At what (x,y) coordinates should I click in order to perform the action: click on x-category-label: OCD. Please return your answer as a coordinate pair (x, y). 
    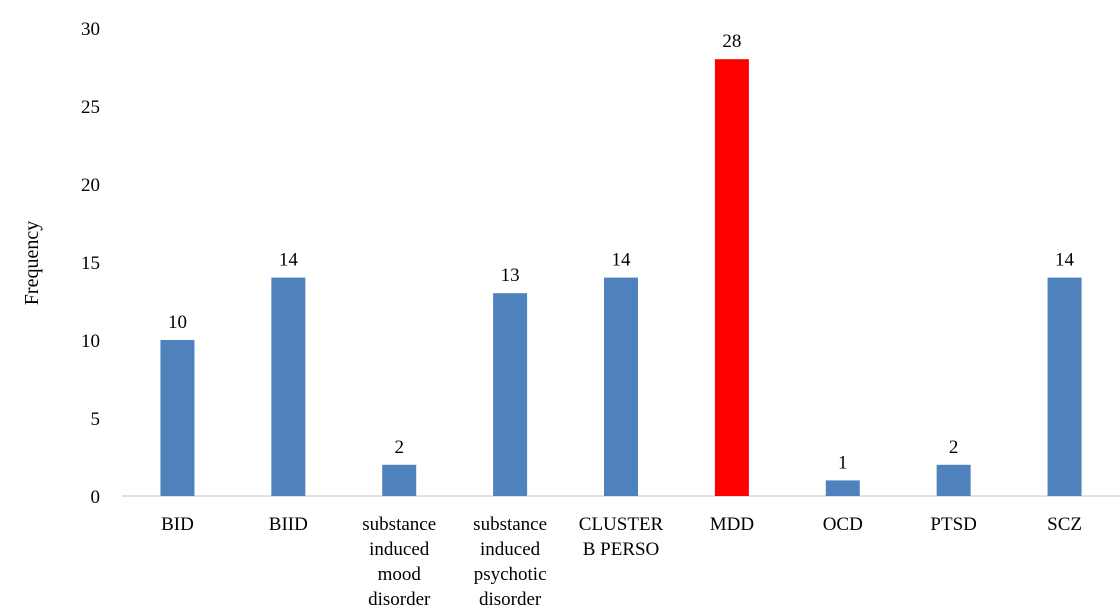
    Looking at the image, I should click on (843, 524).